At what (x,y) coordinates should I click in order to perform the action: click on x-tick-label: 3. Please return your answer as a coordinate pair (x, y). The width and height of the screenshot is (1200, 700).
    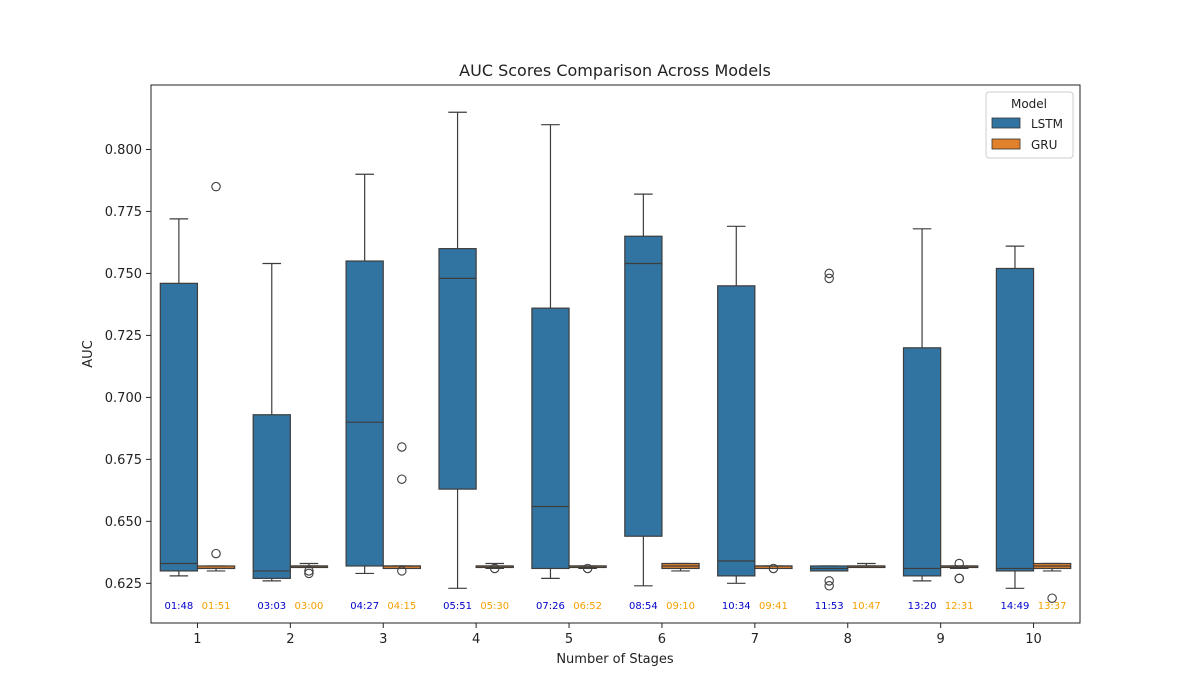
    Looking at the image, I should click on (383, 639).